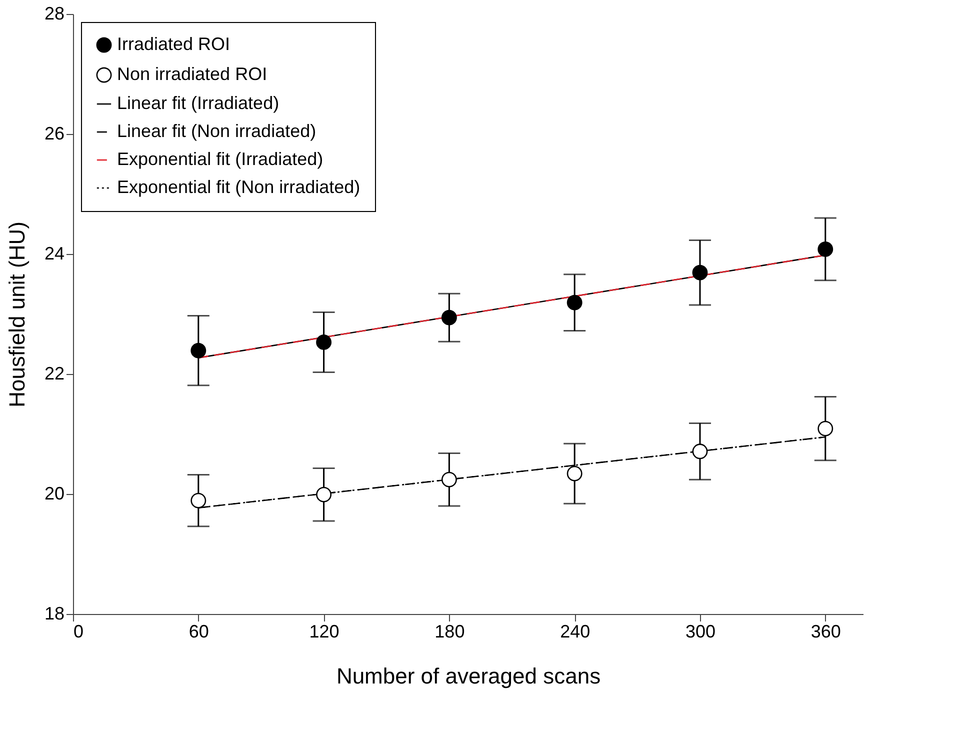 Image resolution: width=962 pixels, height=744 pixels. I want to click on y-tick-label: 18, so click(54, 614).